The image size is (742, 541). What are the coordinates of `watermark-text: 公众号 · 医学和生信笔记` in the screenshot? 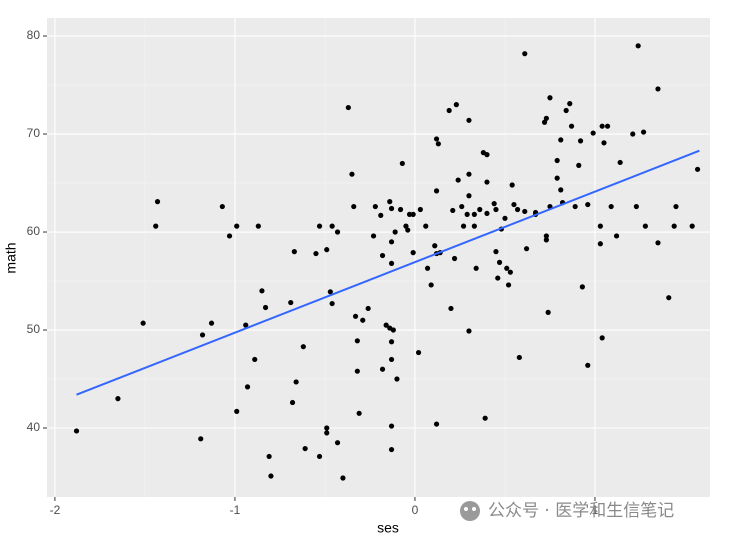 It's located at (581, 511).